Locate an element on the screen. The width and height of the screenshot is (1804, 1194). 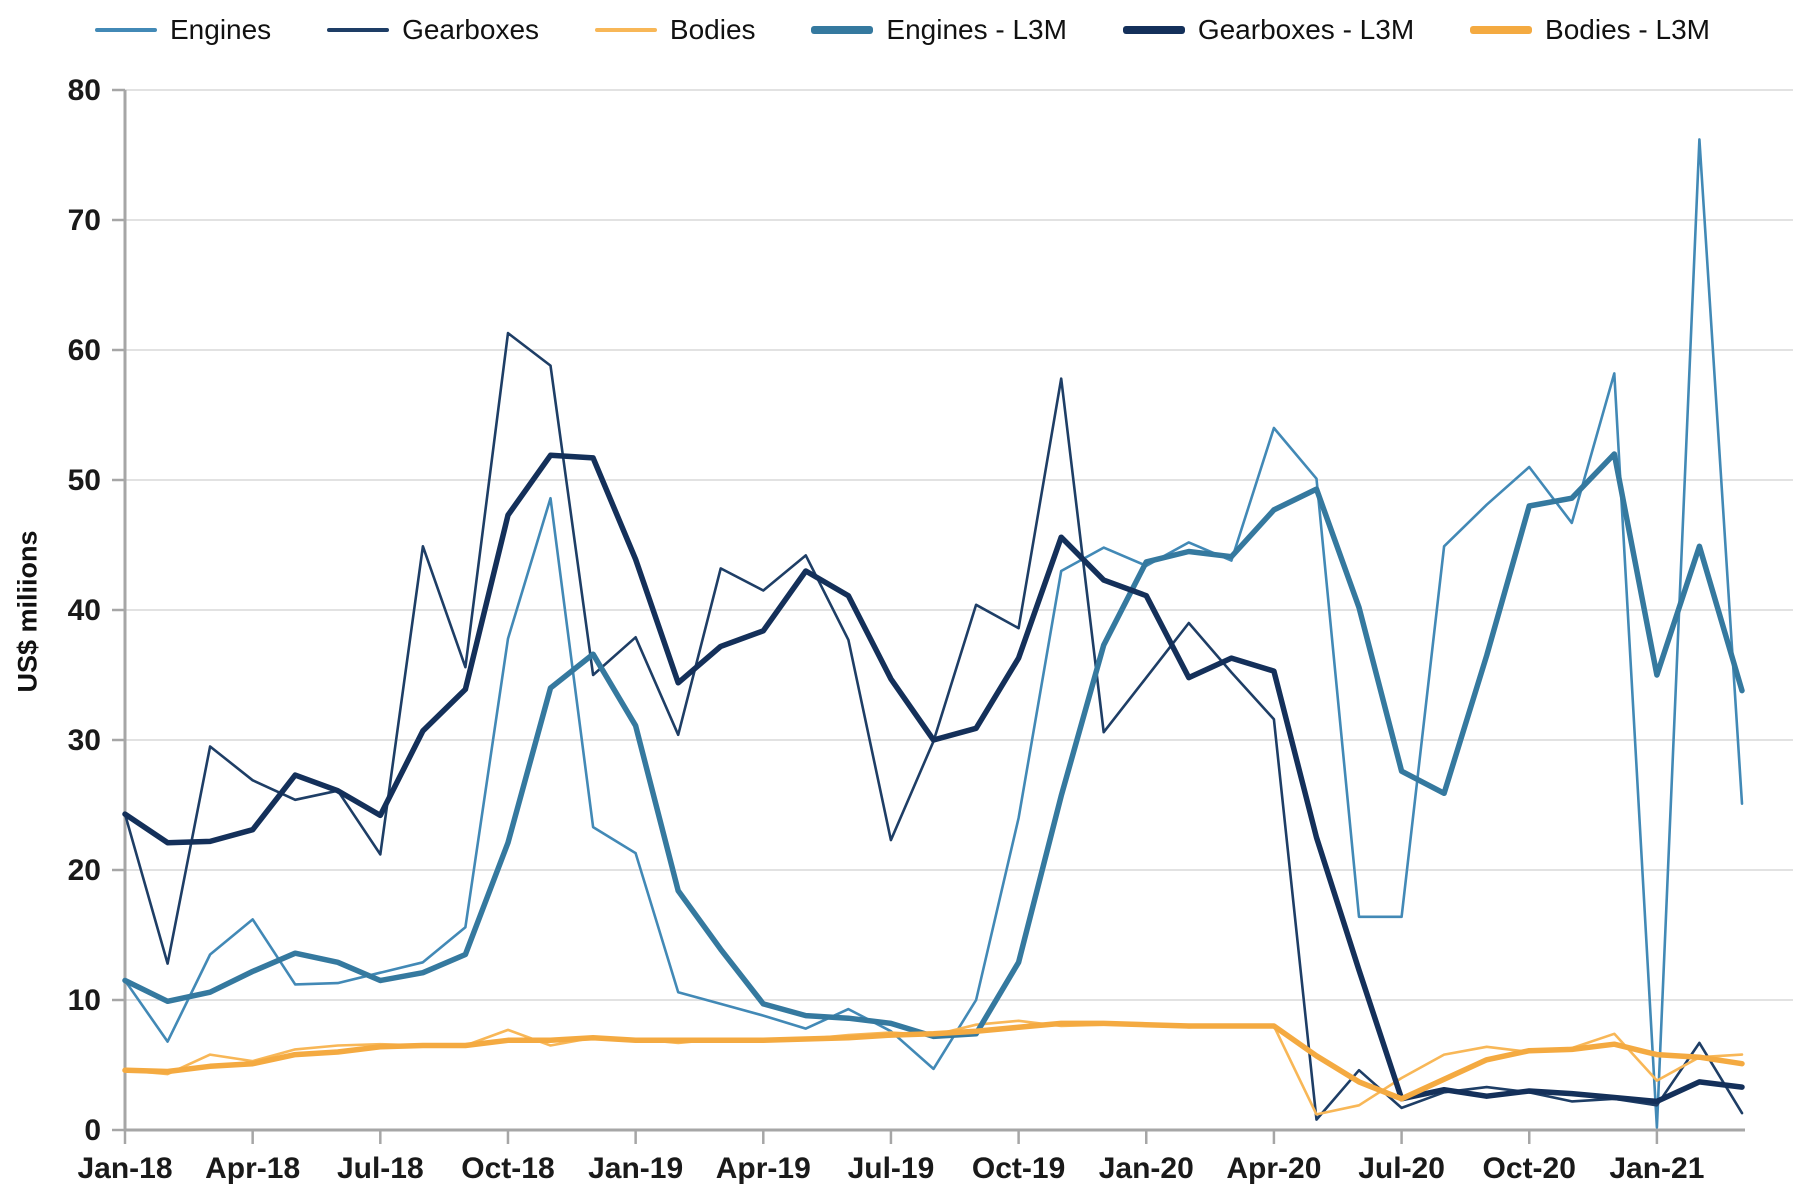
x-tick-label: Jan-20 is located at coordinates (1146, 1168).